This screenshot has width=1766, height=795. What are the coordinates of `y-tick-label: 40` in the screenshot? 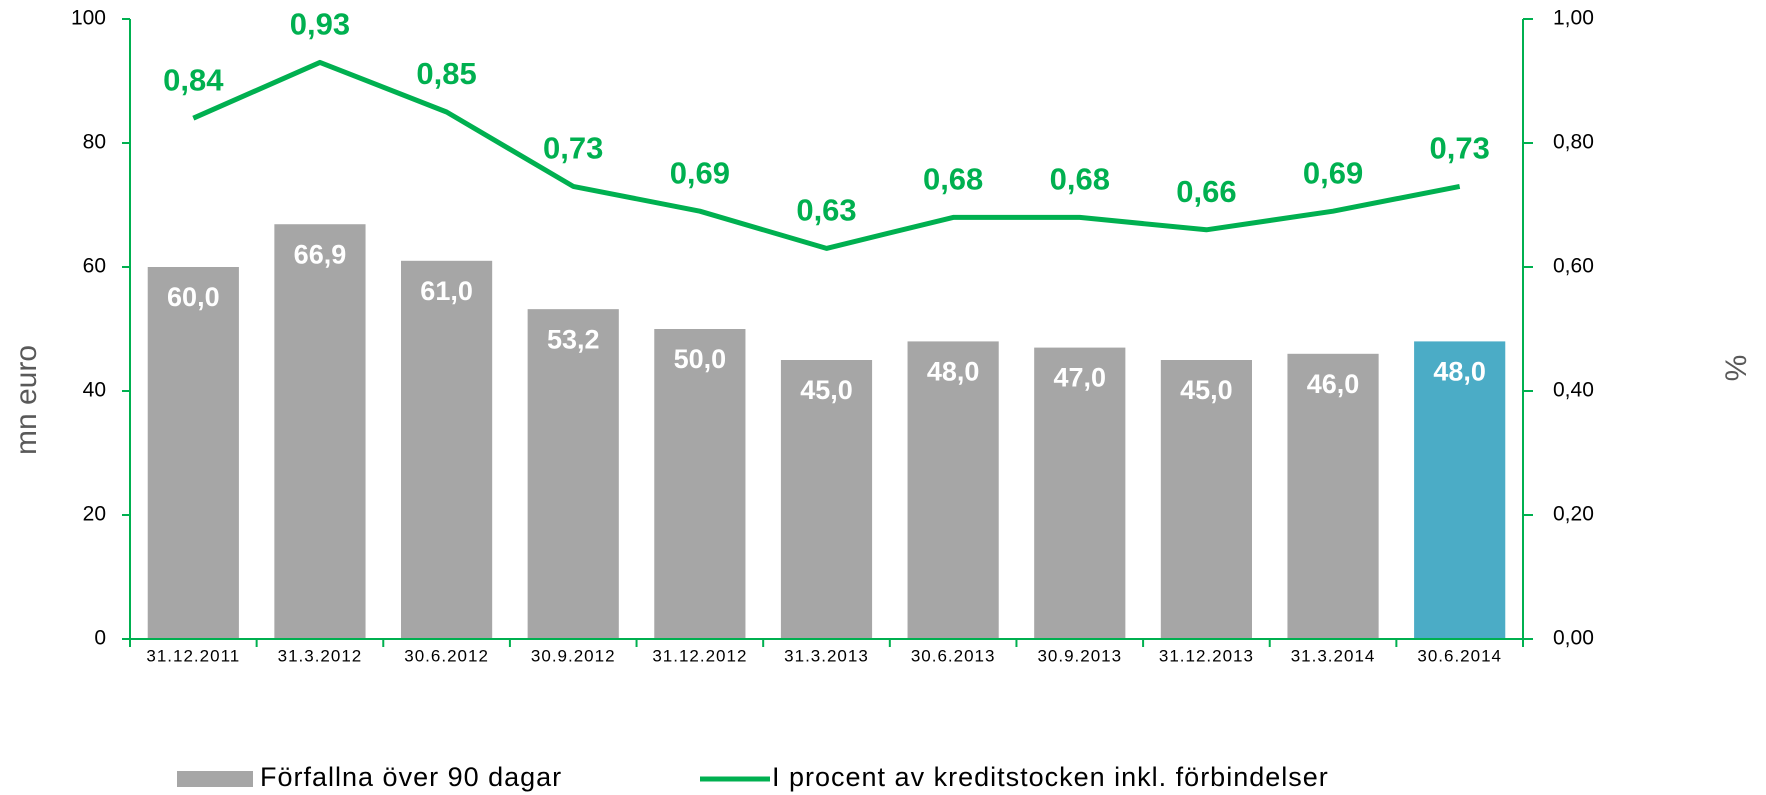 It's located at (94, 390).